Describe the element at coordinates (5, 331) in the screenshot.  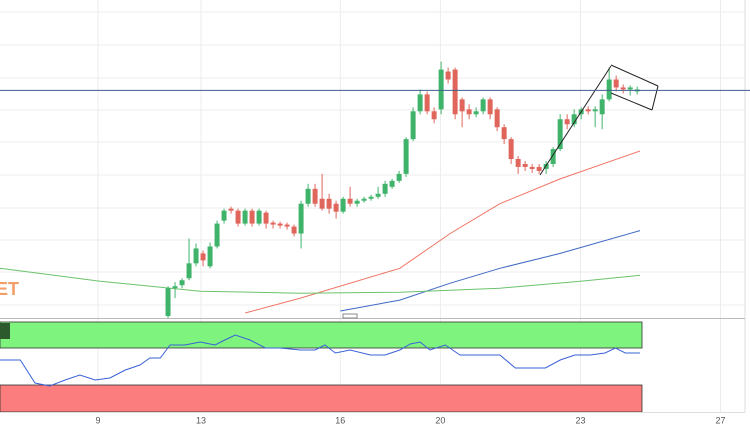
I see `indicator-badge` at that location.